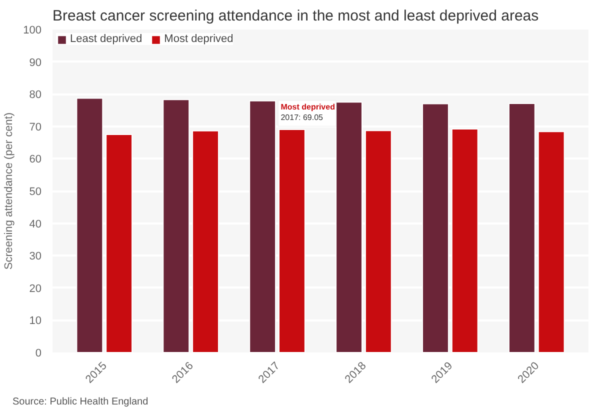  Describe the element at coordinates (35, 224) in the screenshot. I see `y-tick-label: 40` at that location.